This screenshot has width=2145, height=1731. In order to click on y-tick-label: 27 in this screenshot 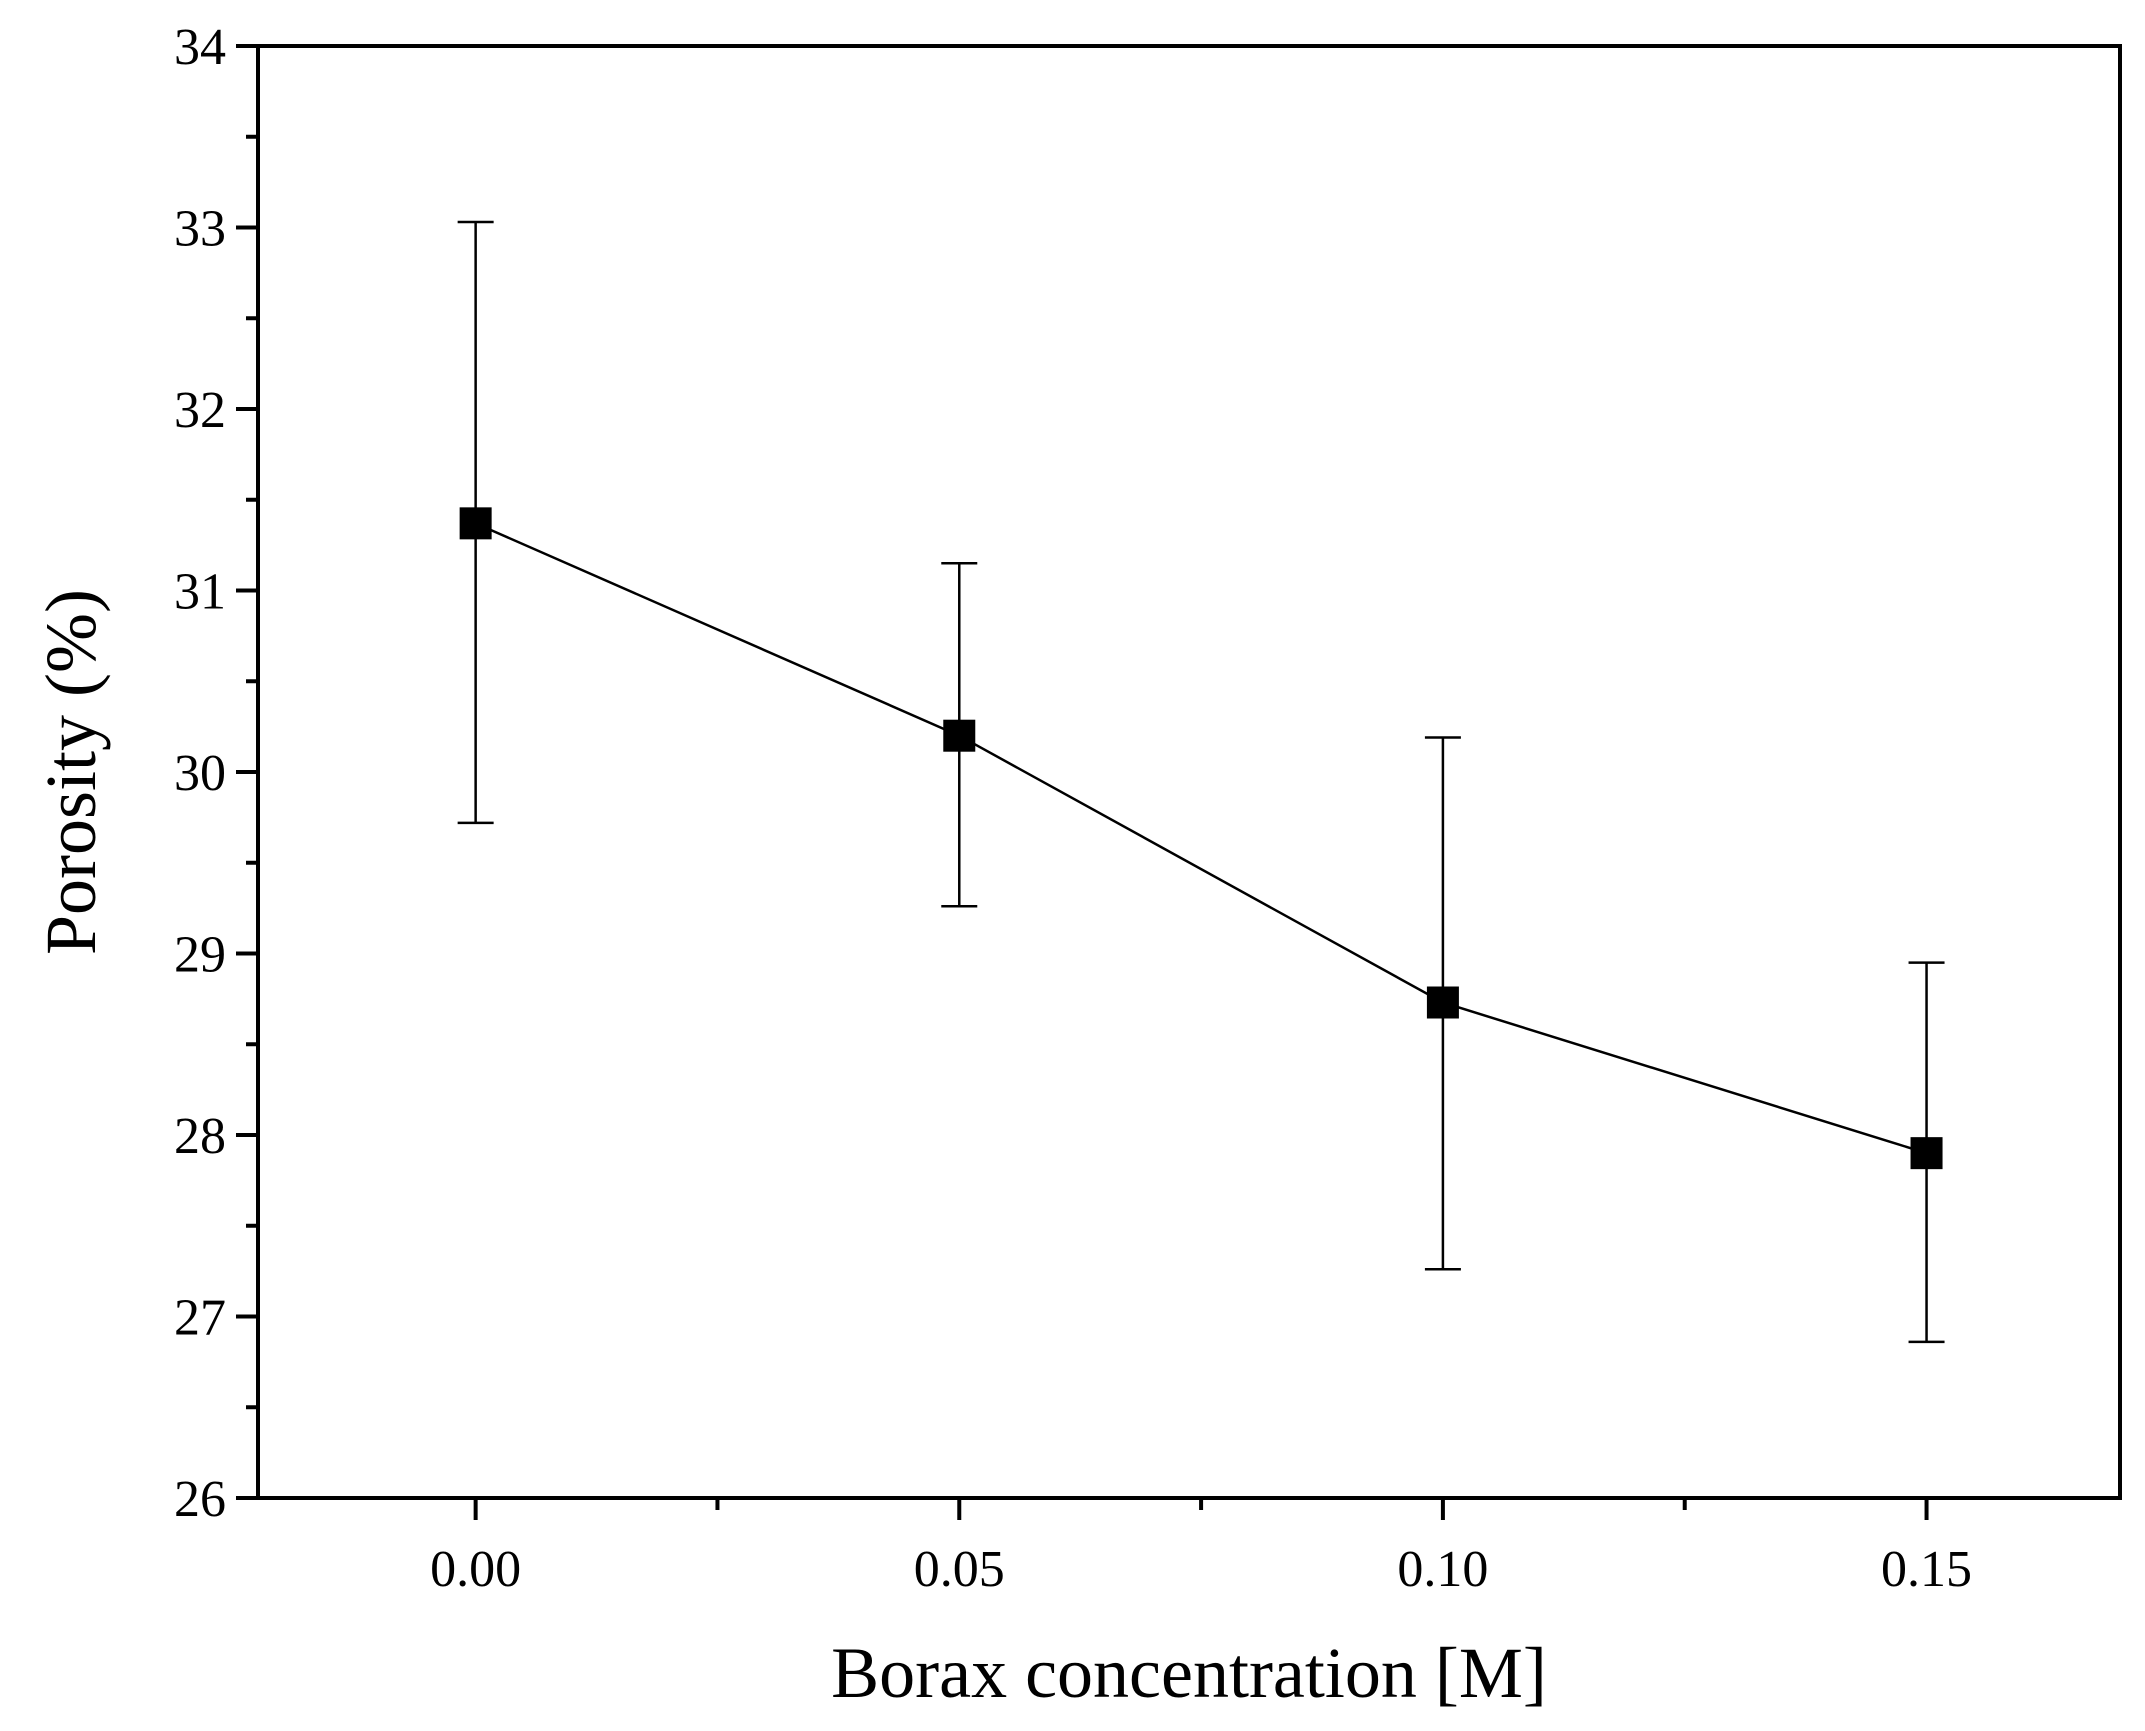, I will do `click(200, 1318)`.